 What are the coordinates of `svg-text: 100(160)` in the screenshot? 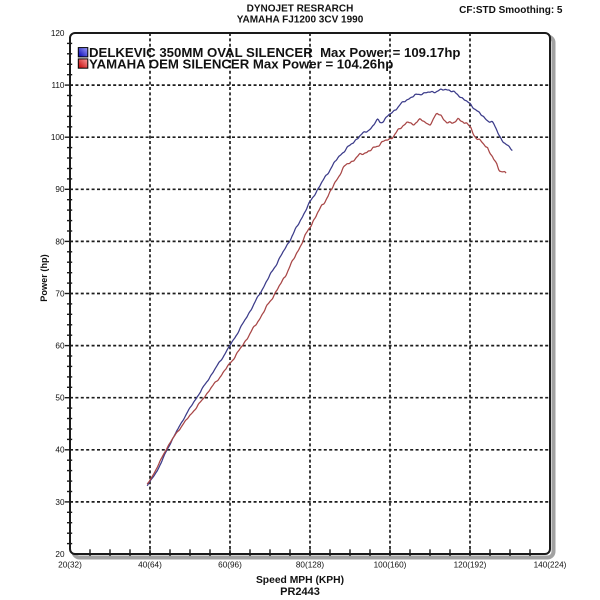 It's located at (390, 565).